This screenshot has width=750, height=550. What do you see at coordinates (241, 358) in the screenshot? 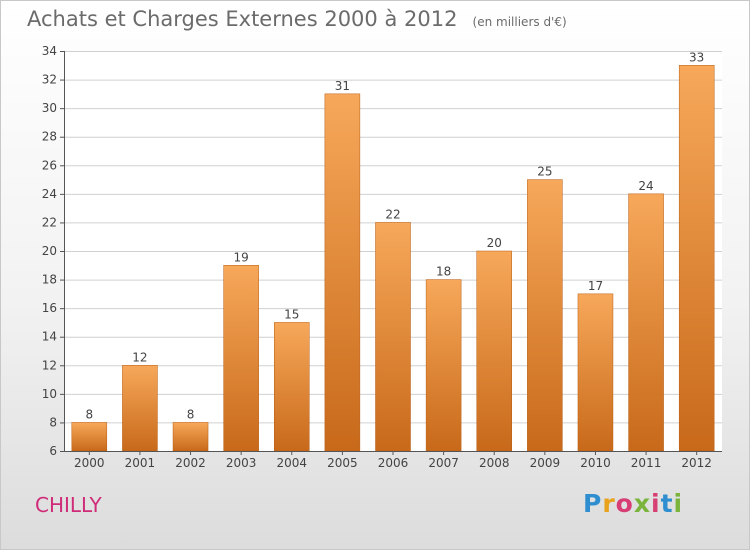
I see `bar-2003` at bounding box center [241, 358].